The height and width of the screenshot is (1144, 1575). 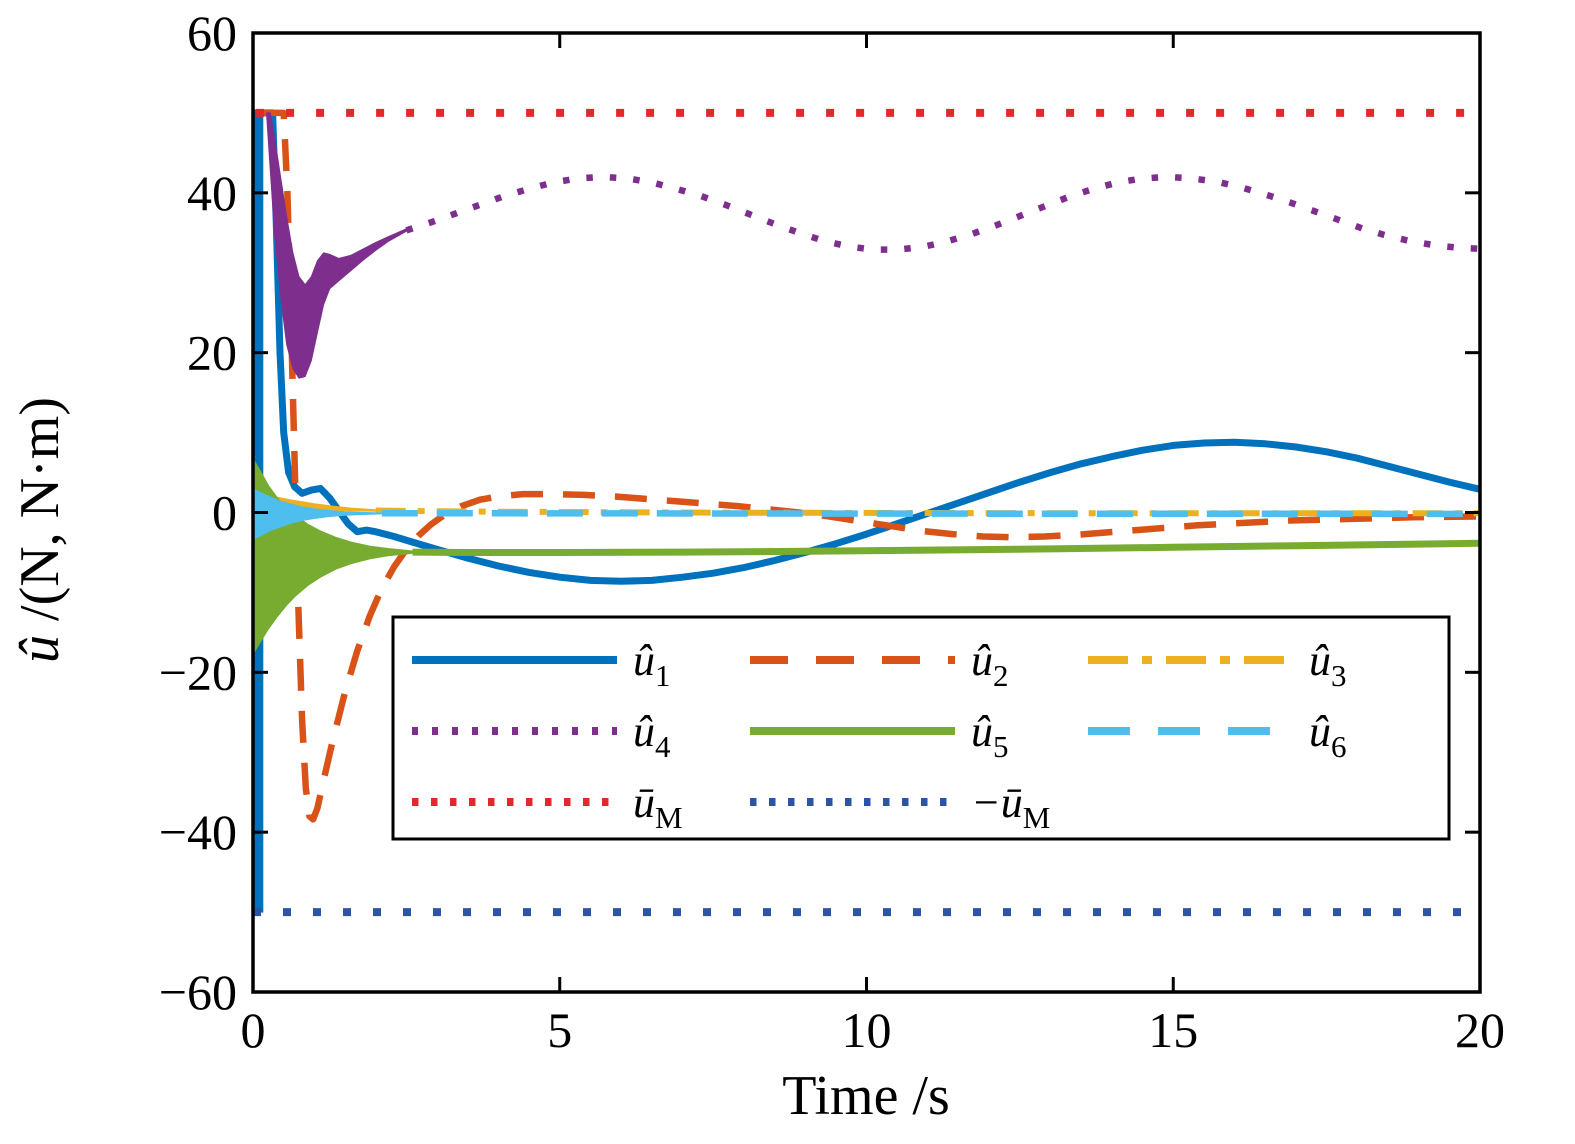 I want to click on legend-entry-u3: û3, so click(x=1217, y=664).